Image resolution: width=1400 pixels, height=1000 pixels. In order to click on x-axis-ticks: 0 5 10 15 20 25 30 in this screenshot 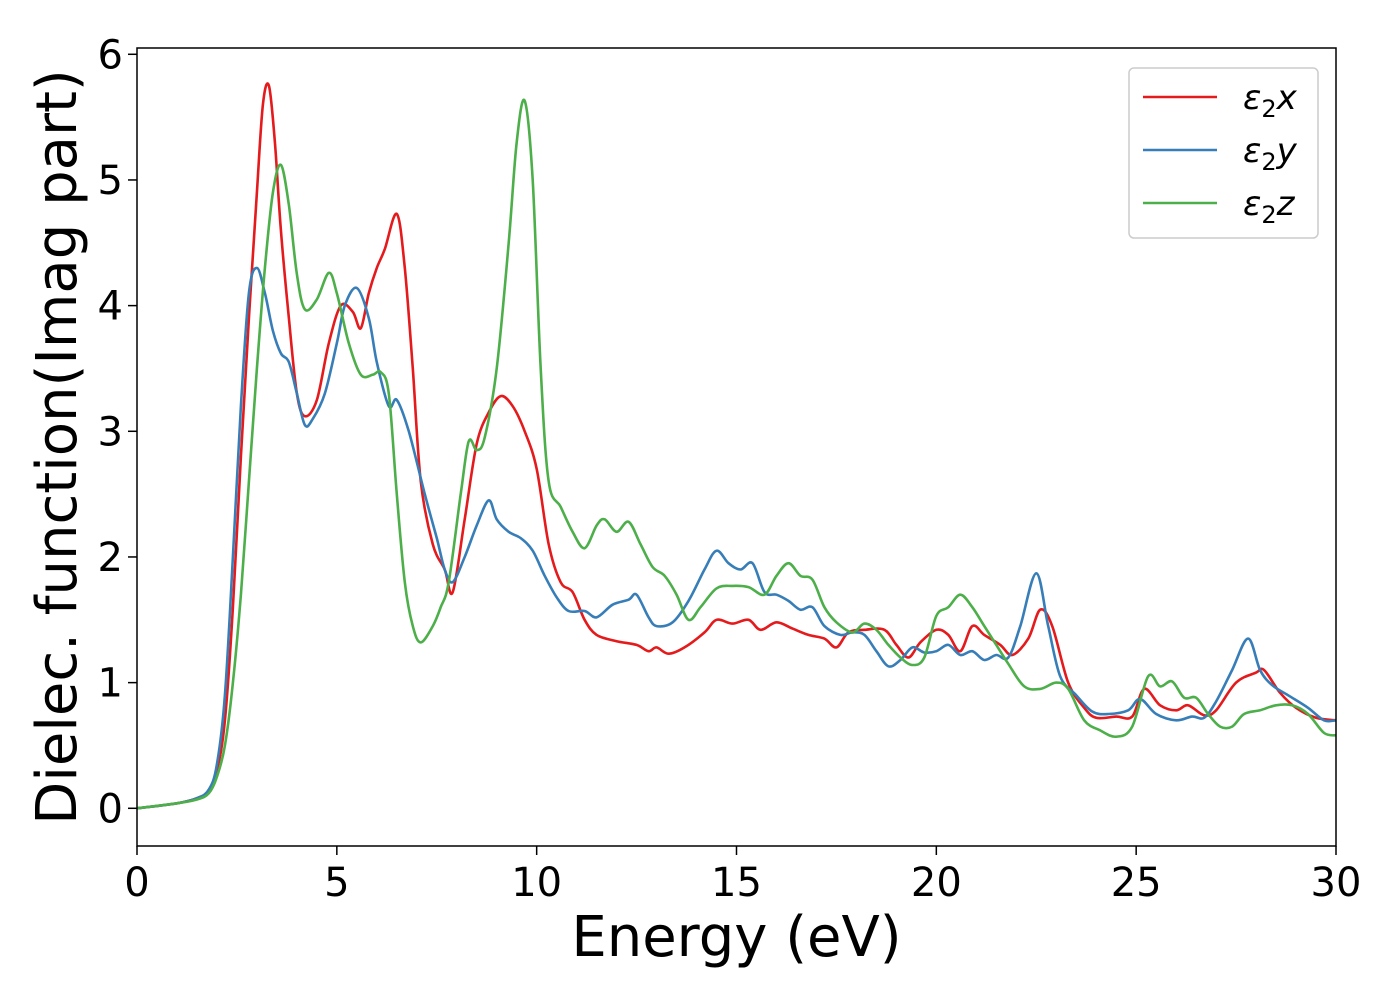, I will do `click(742, 876)`.